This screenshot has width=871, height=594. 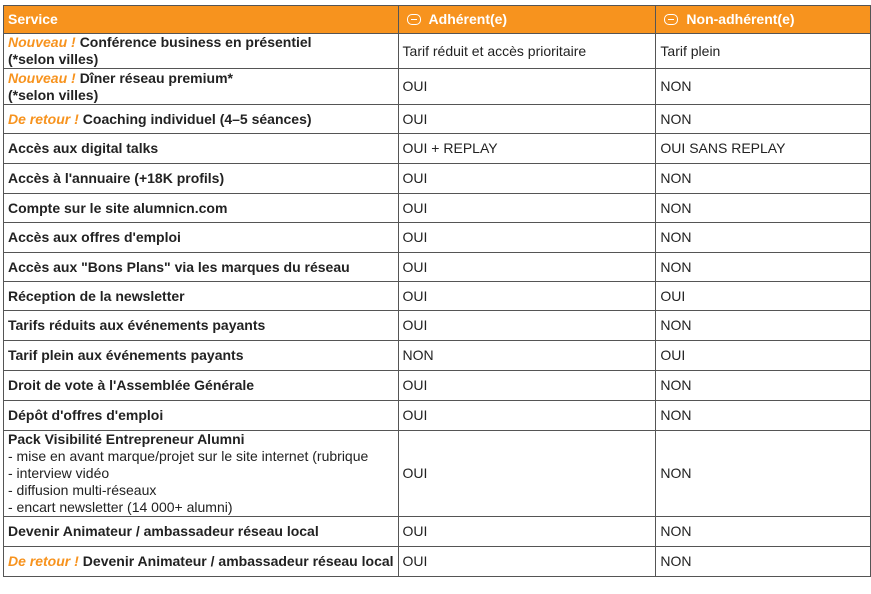 I want to click on service-name: Coaching individuel (4–5 séances), so click(x=197, y=118).